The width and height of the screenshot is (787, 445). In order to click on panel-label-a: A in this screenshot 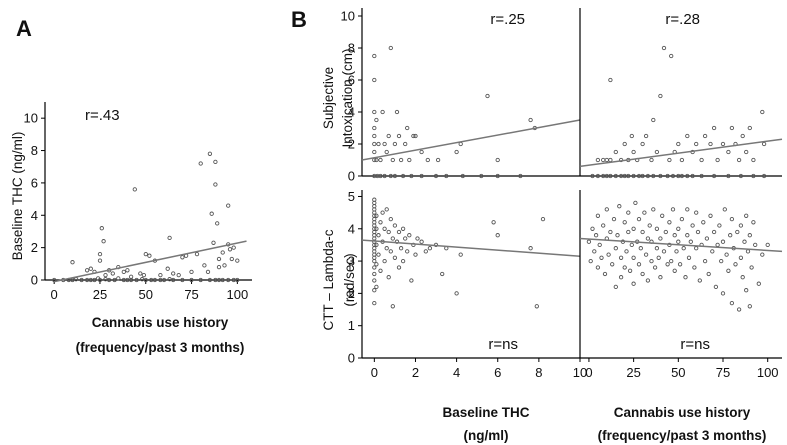, I will do `click(24, 28)`.